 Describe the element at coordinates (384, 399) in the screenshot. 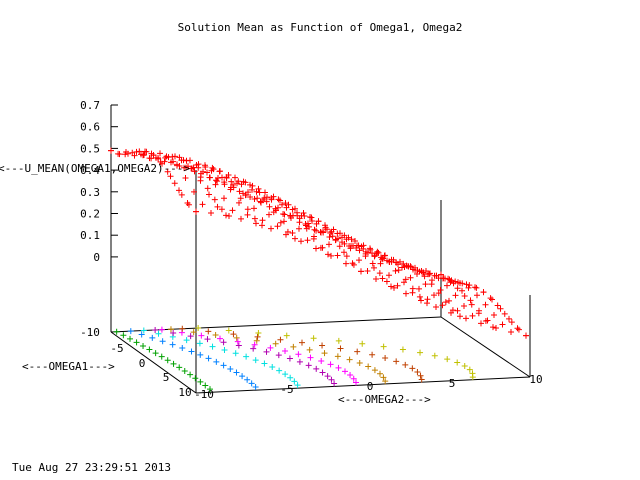

I see `x-axis-label: <---OMEGA2--->` at that location.